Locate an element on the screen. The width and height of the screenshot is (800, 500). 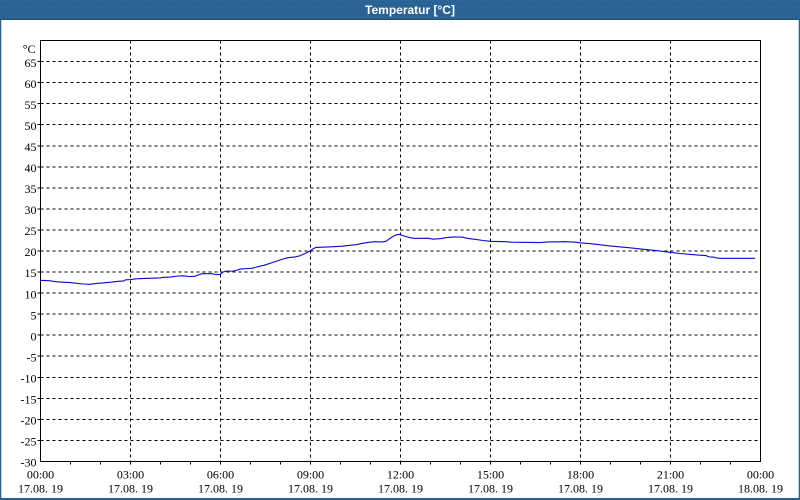
svg-text: 18.08. 19 is located at coordinates (760, 489).